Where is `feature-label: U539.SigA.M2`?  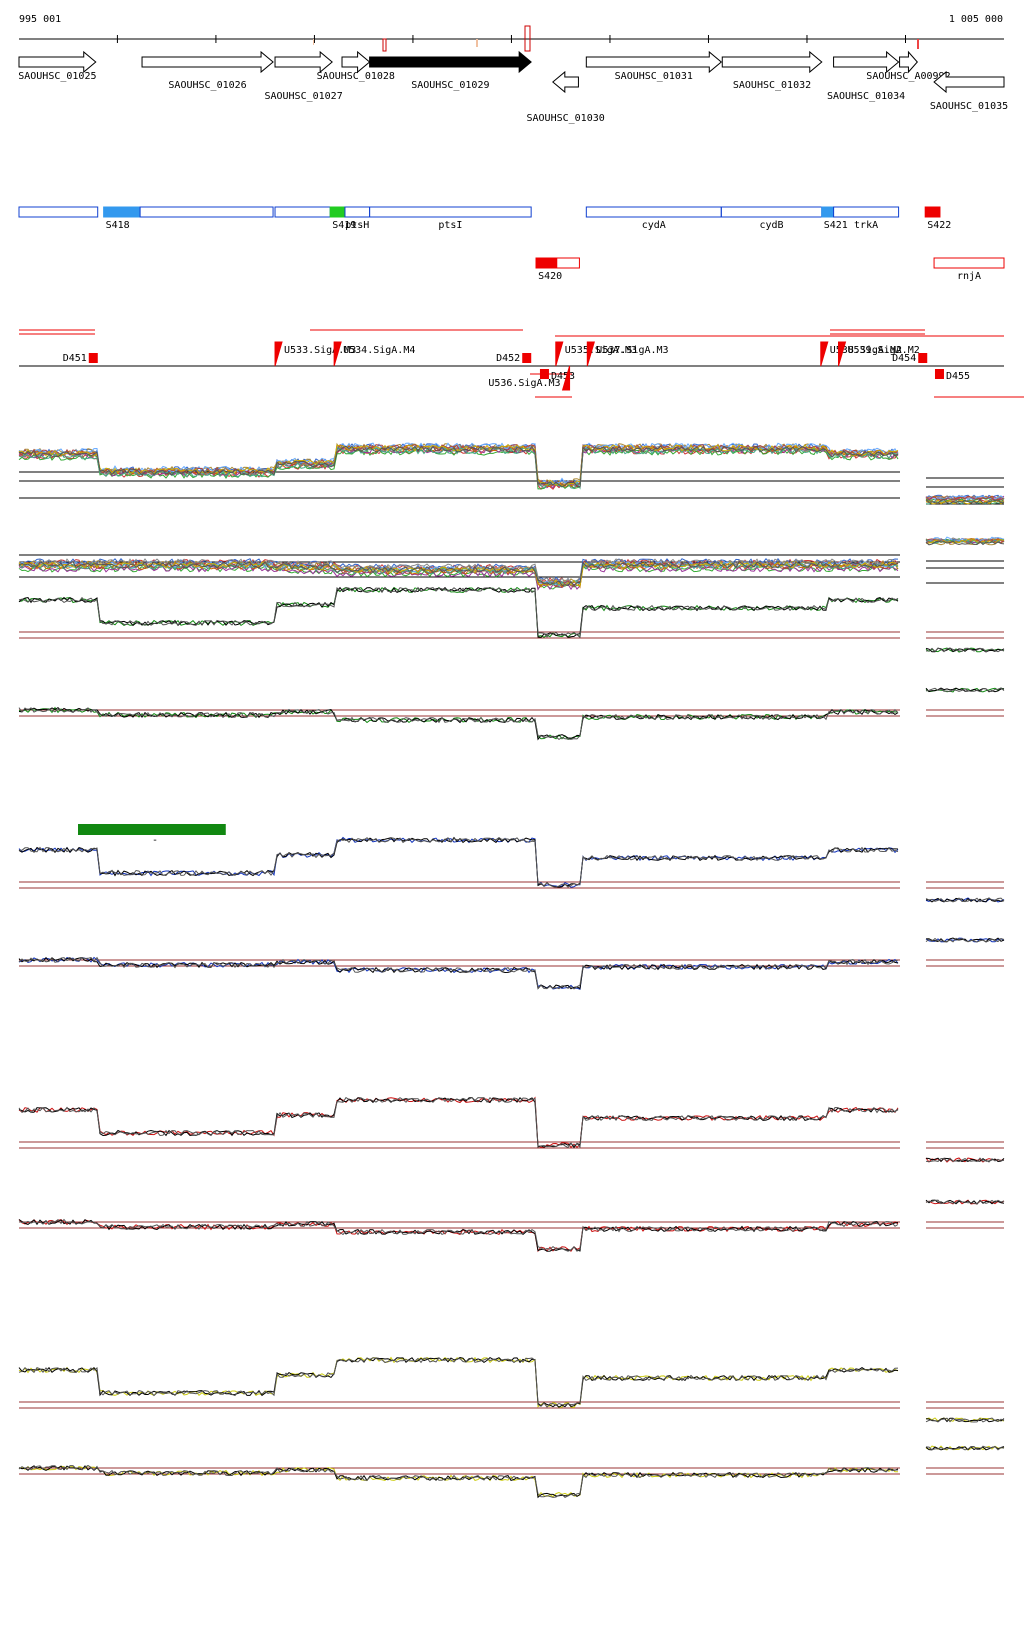 feature-label: U539.SigA.M2 is located at coordinates (884, 350).